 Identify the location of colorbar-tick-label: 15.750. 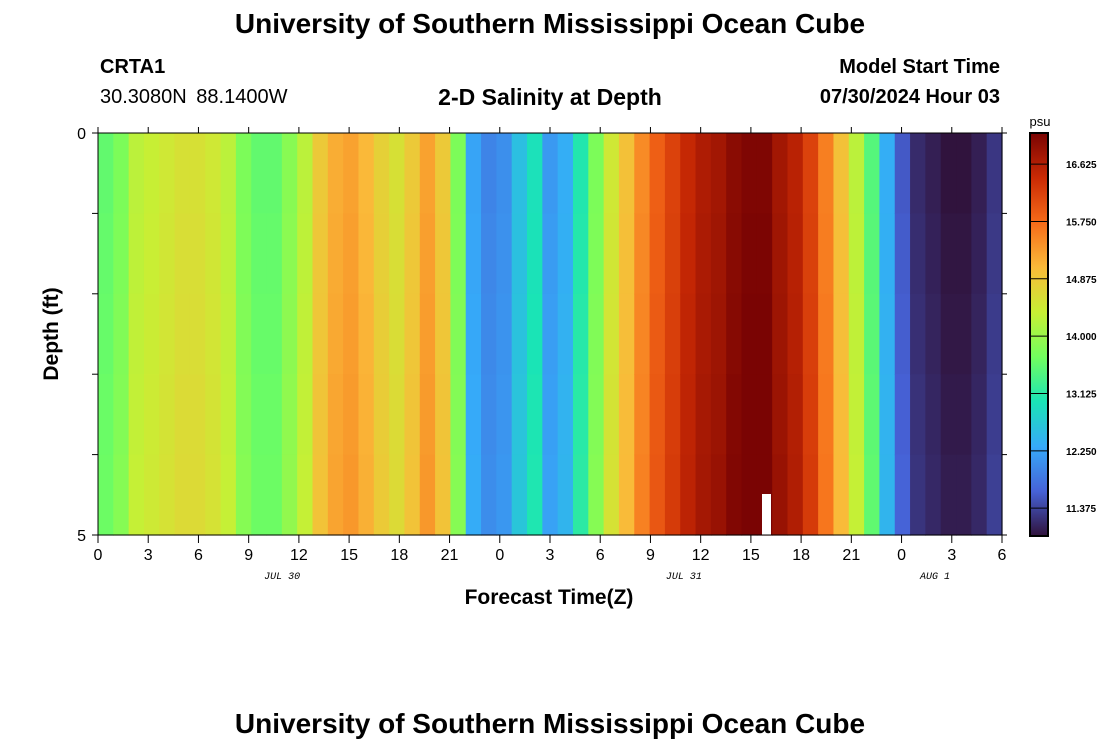
(1081, 222).